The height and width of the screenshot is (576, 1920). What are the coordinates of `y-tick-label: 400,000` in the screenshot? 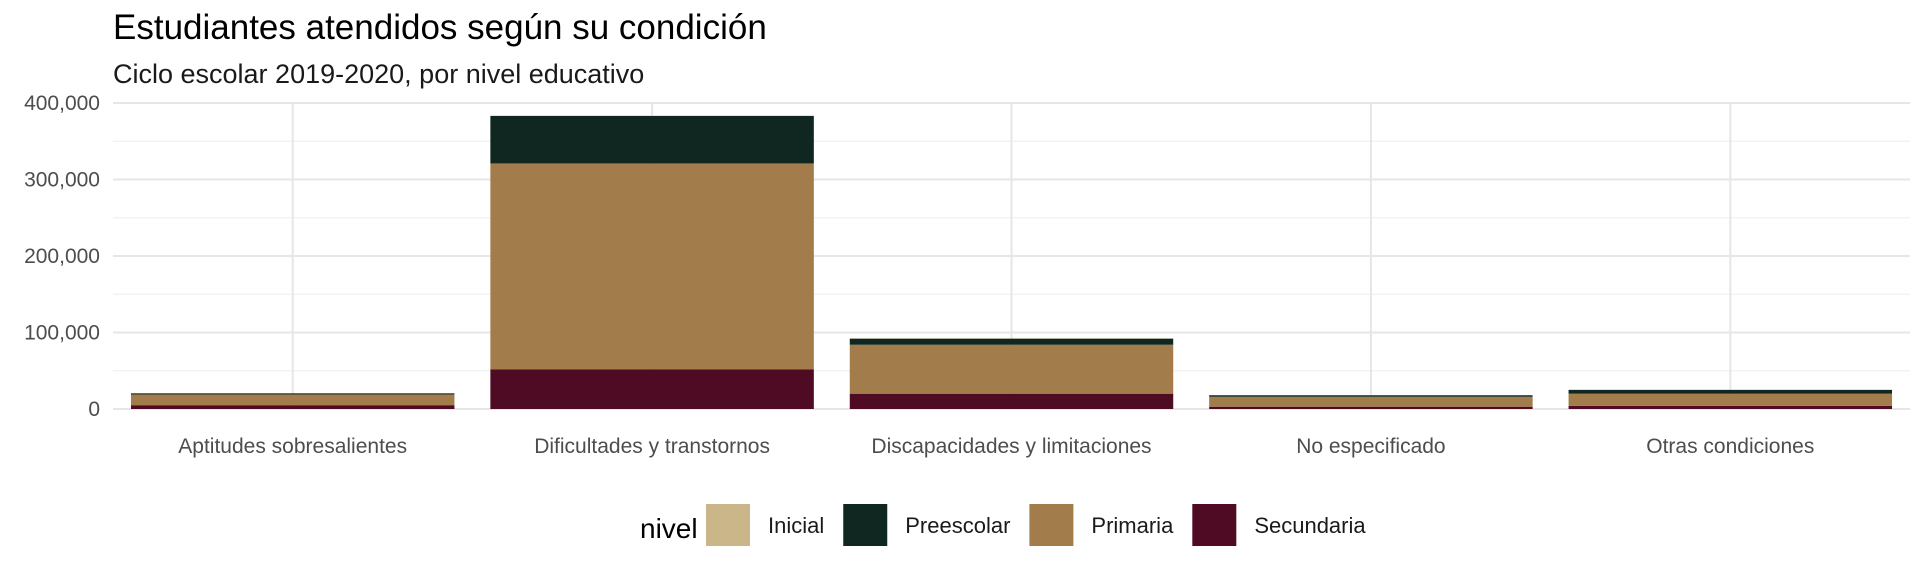 It's located at (62, 103).